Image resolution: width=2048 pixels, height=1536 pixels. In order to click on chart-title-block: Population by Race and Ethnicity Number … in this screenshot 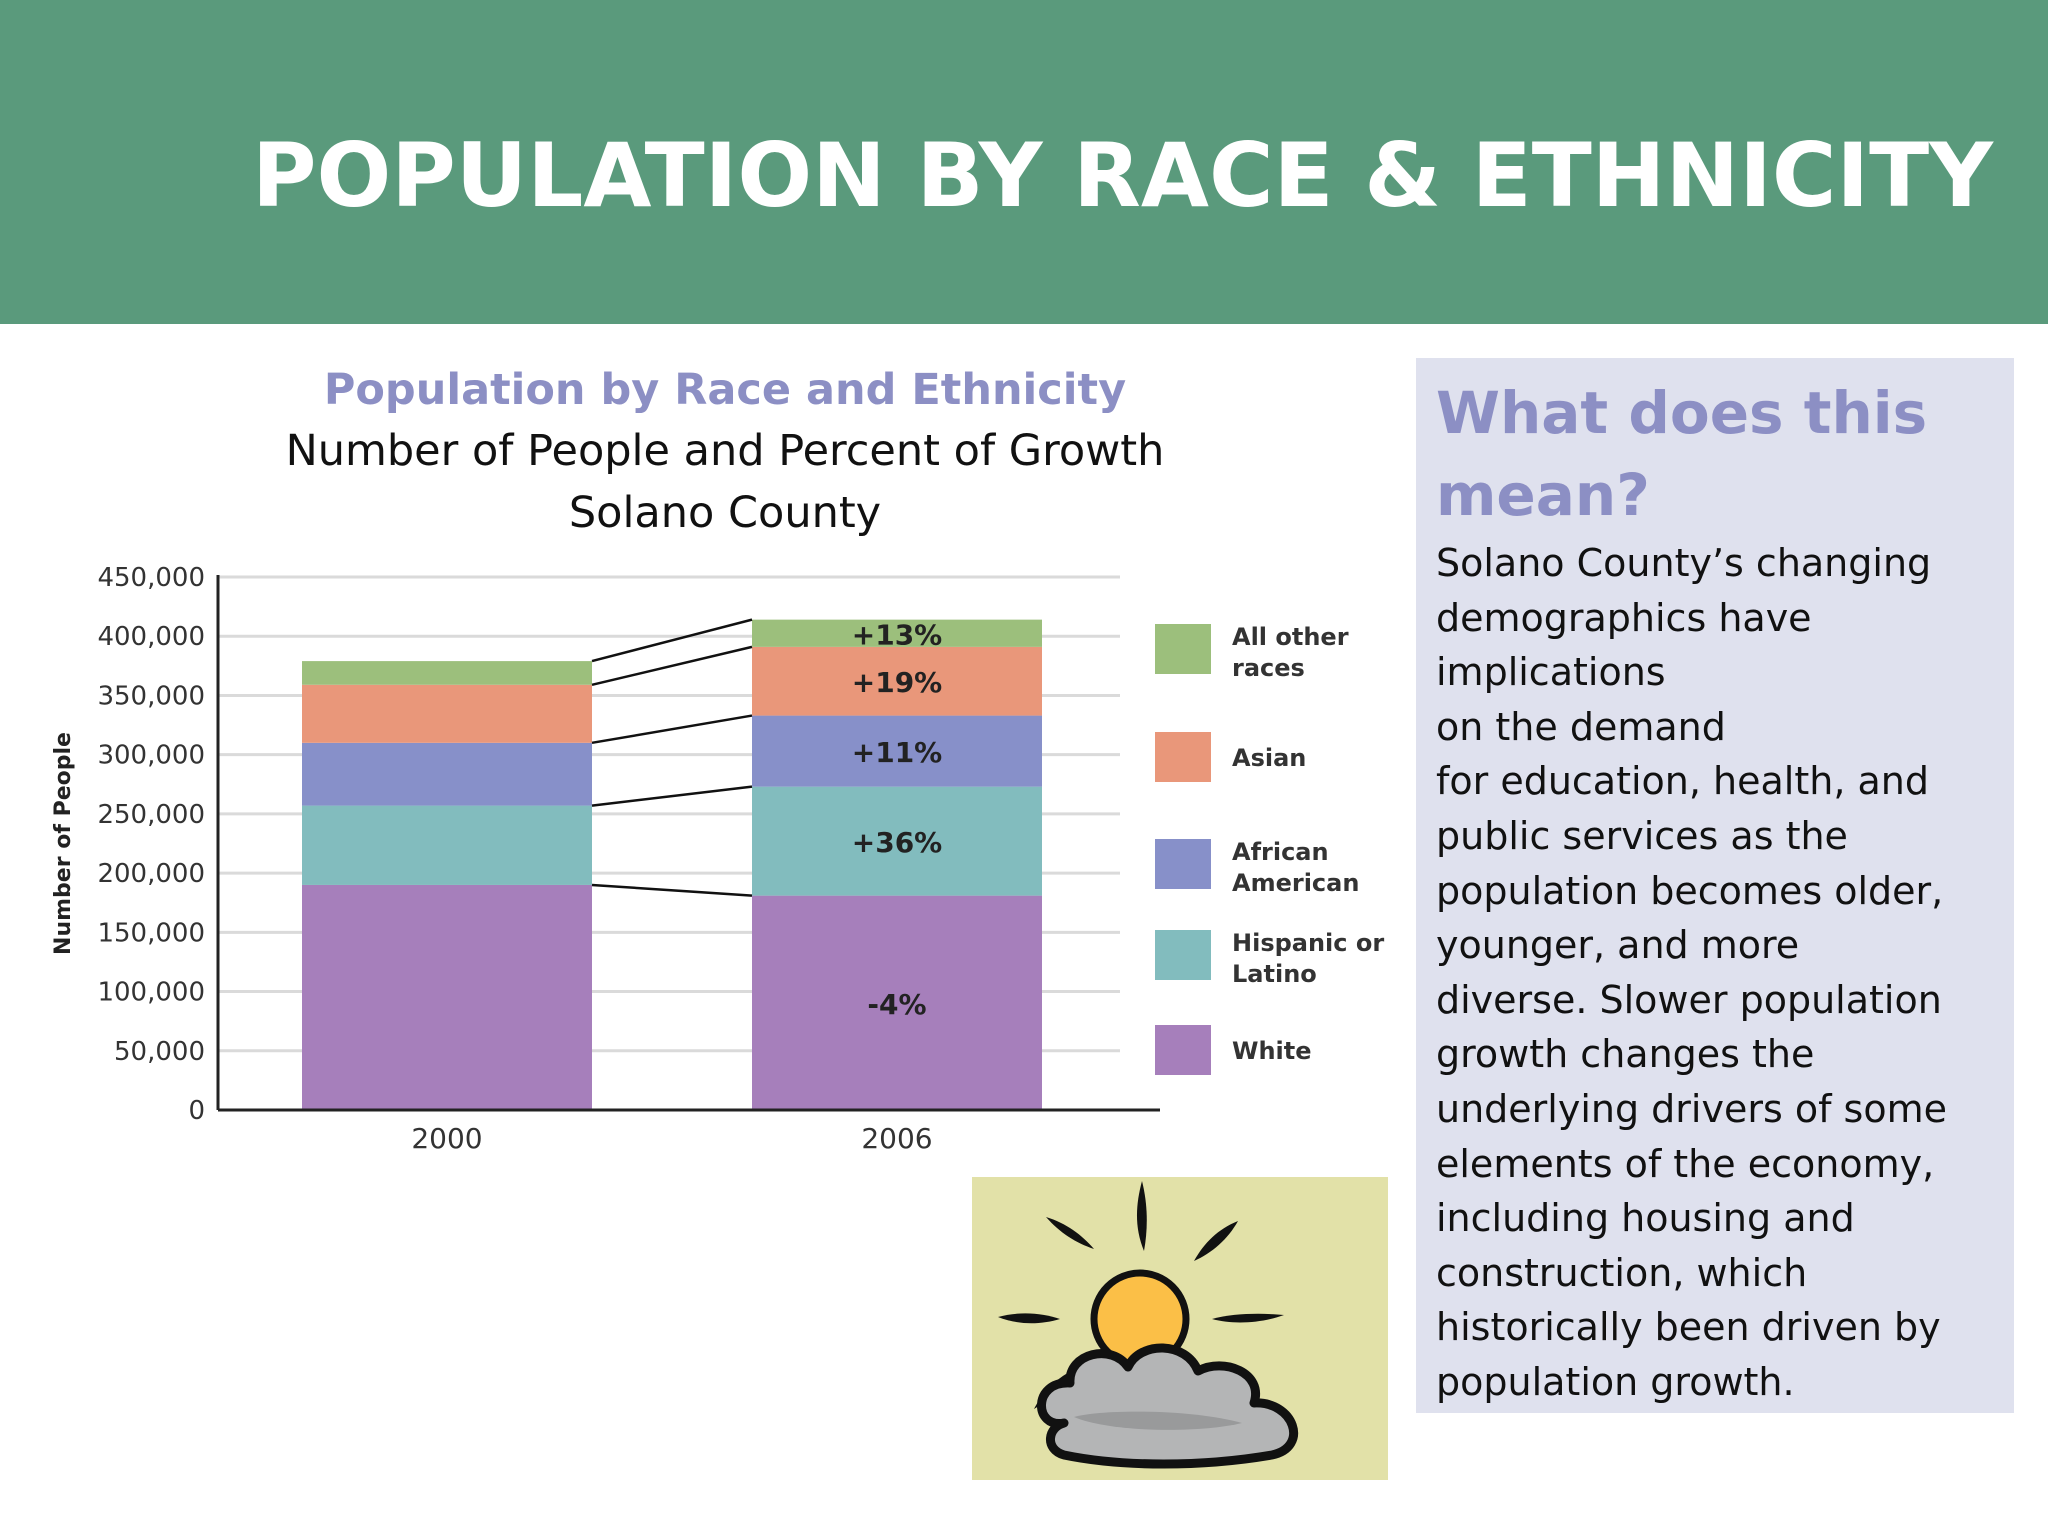, I will do `click(725, 452)`.